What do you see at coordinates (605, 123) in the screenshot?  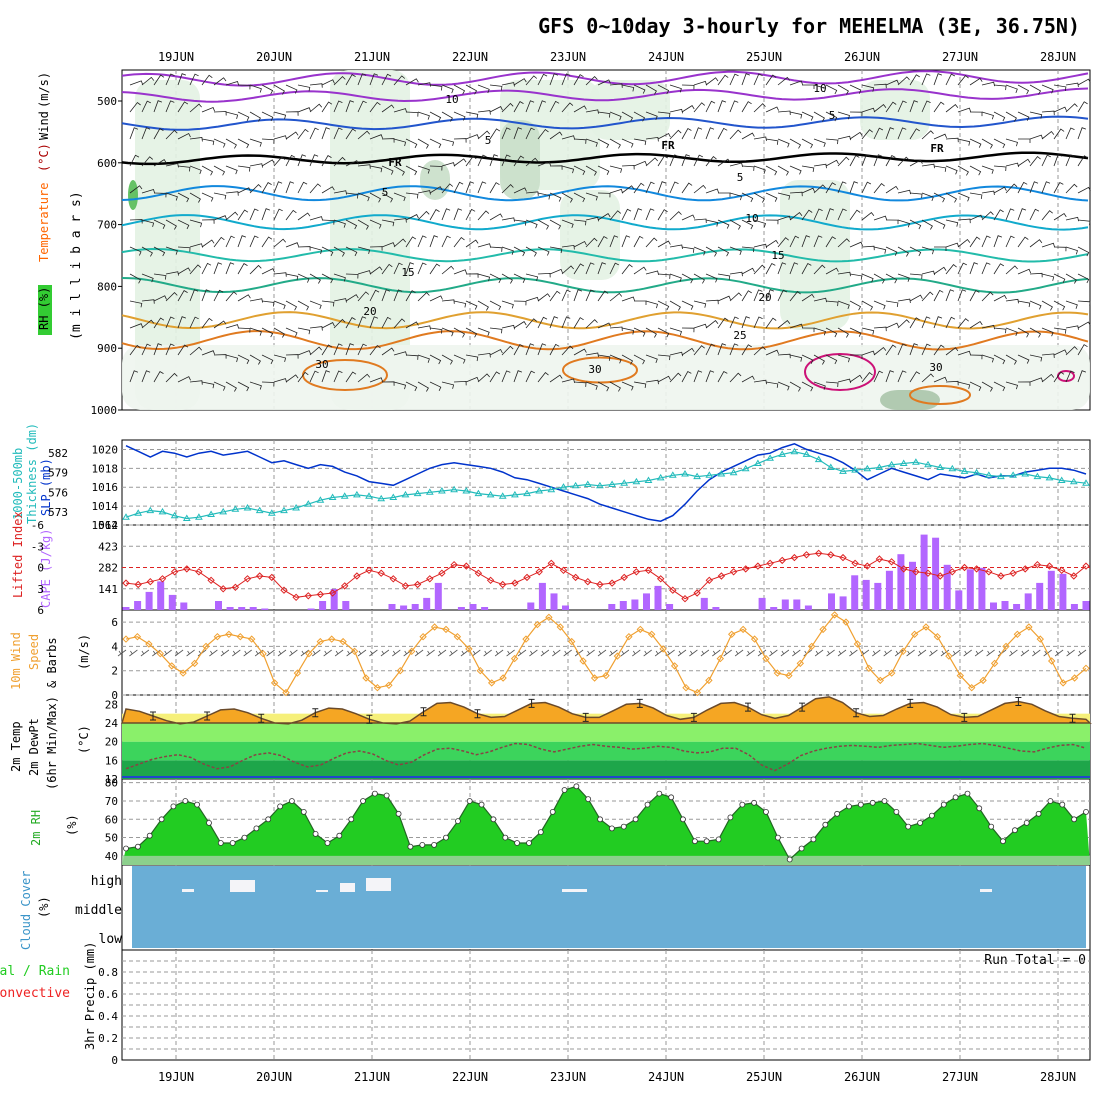 I see `isotherm-line` at bounding box center [605, 123].